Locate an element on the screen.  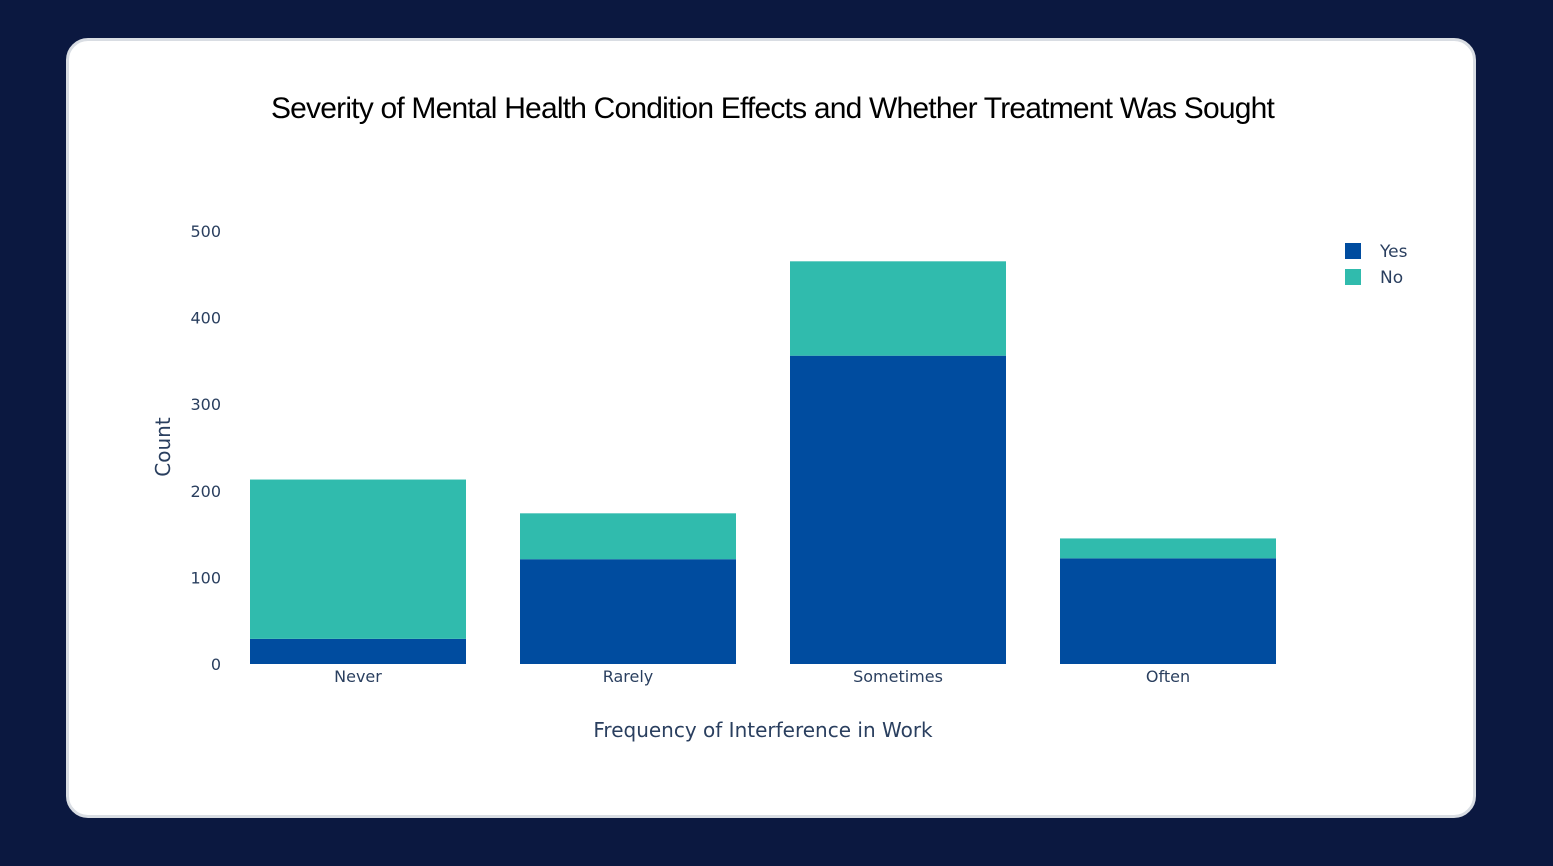
x-tick-label: Never is located at coordinates (358, 676).